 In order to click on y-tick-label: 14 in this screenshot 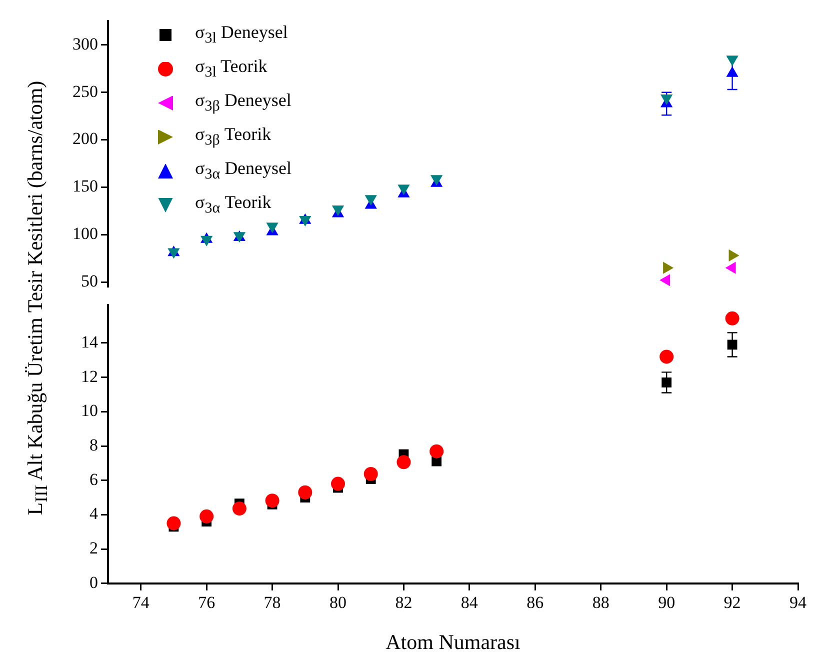, I will do `click(89, 342)`.